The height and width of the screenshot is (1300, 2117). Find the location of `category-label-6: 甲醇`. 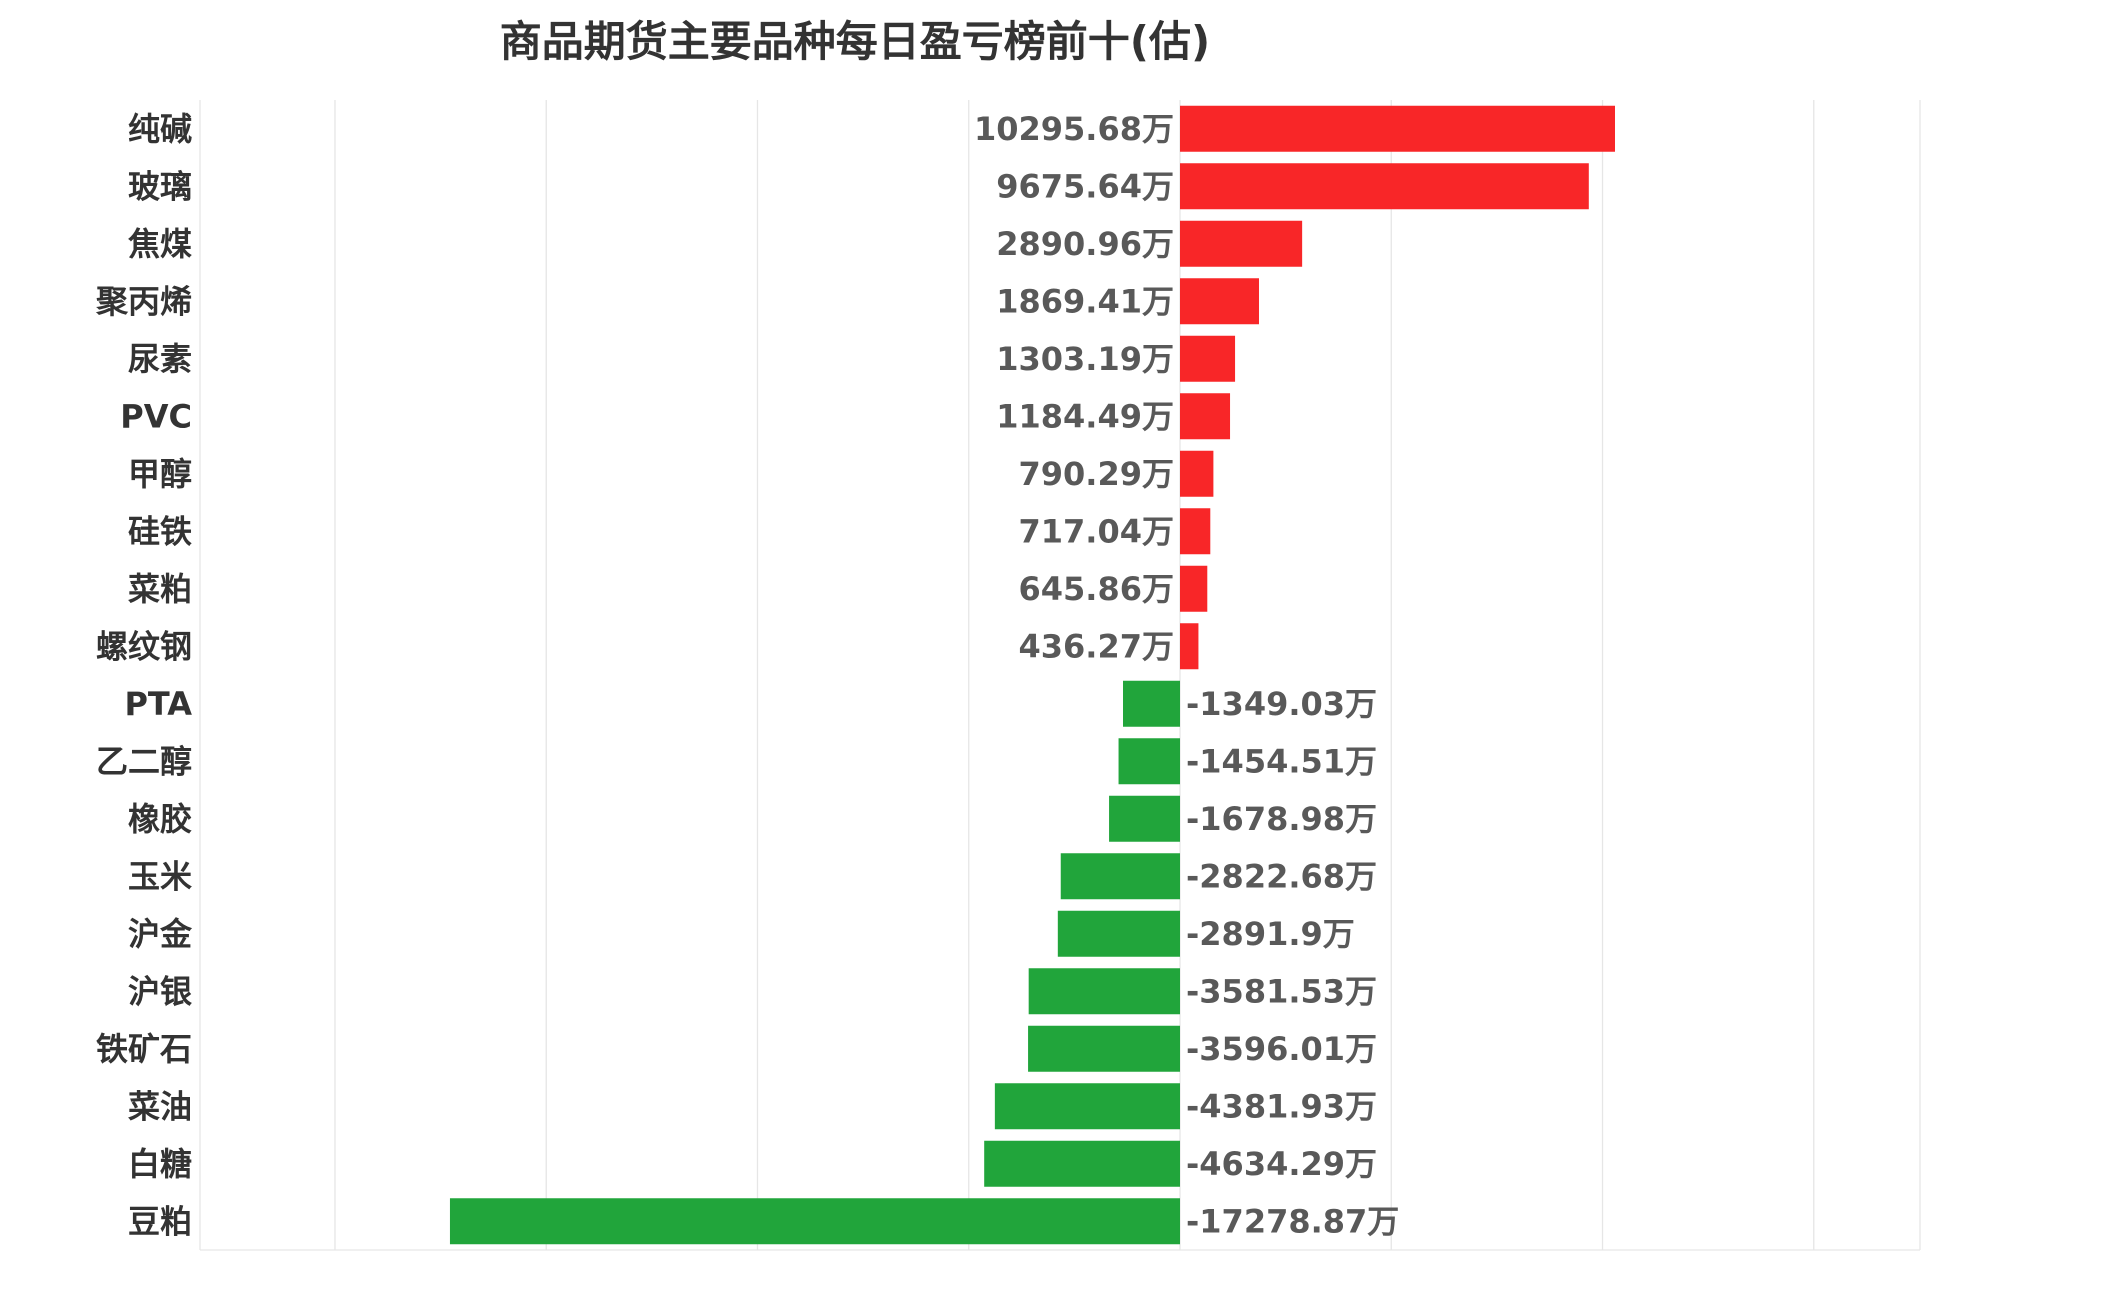

category-label-6: 甲醇 is located at coordinates (160, 474).